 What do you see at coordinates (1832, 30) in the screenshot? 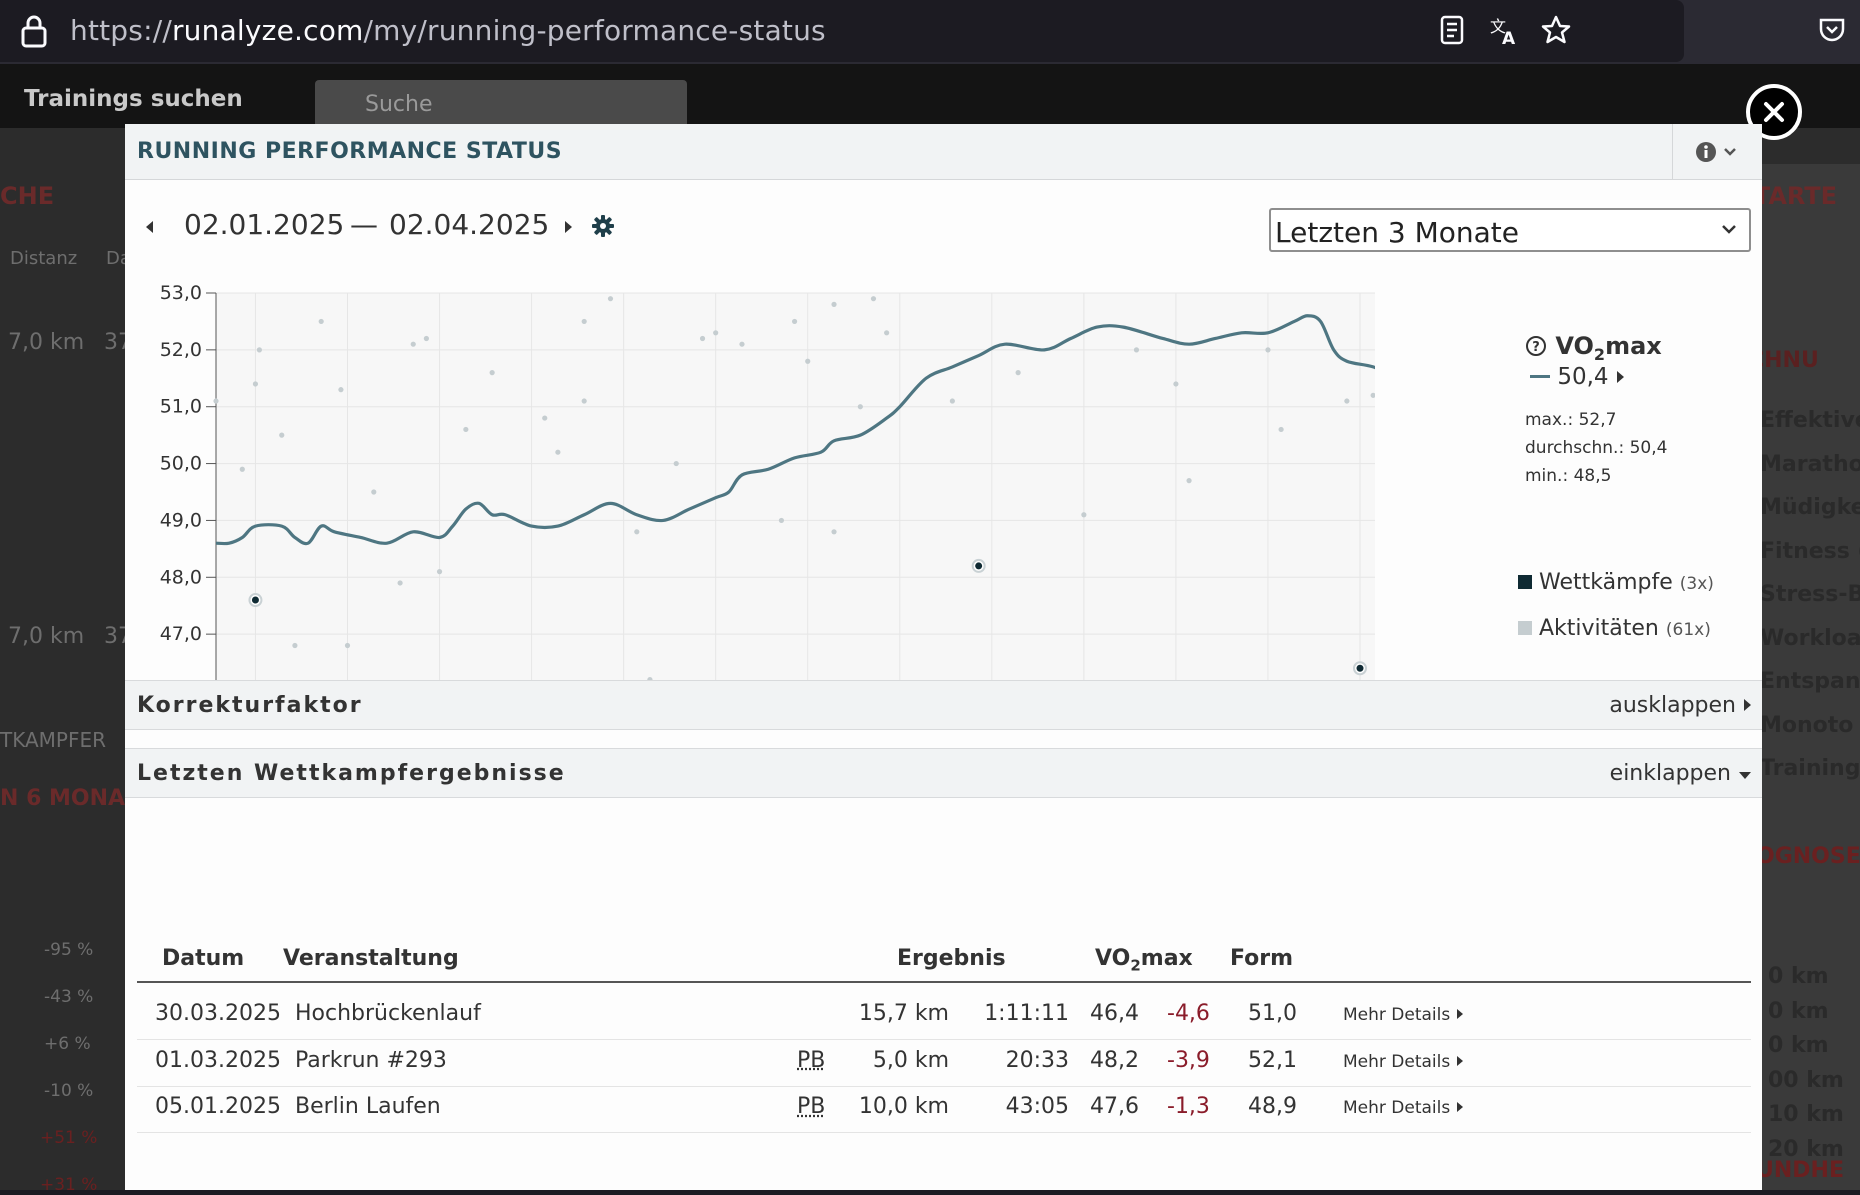
I see `pocket-icon` at bounding box center [1832, 30].